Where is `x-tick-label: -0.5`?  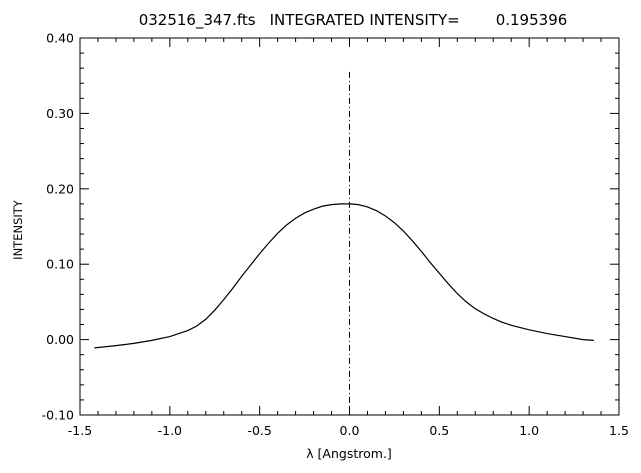 x-tick-label: -0.5 is located at coordinates (259, 430).